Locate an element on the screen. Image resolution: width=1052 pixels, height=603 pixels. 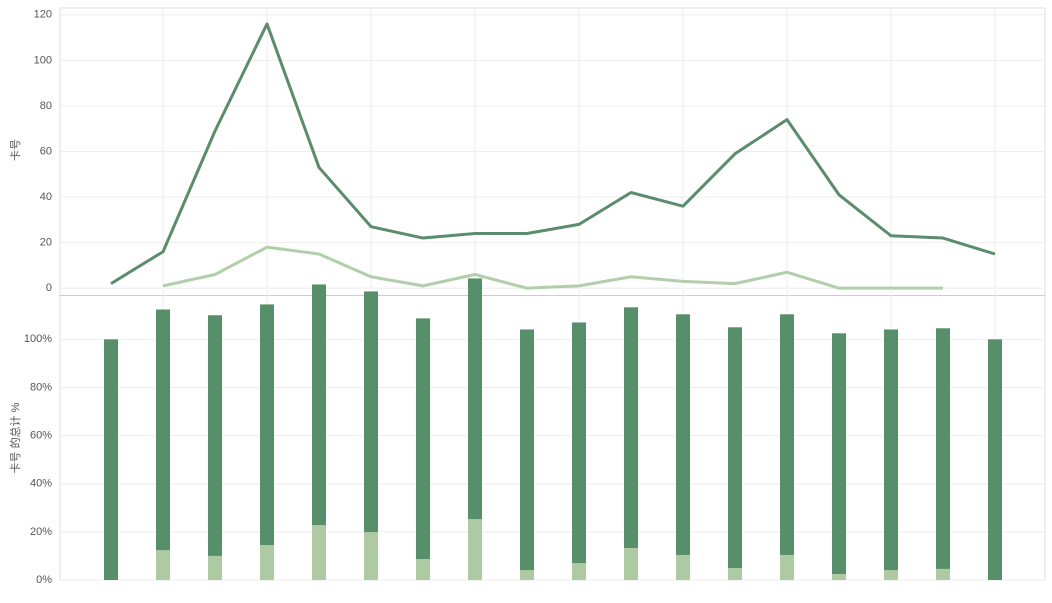
y-tick-label: 100% is located at coordinates (38, 339).